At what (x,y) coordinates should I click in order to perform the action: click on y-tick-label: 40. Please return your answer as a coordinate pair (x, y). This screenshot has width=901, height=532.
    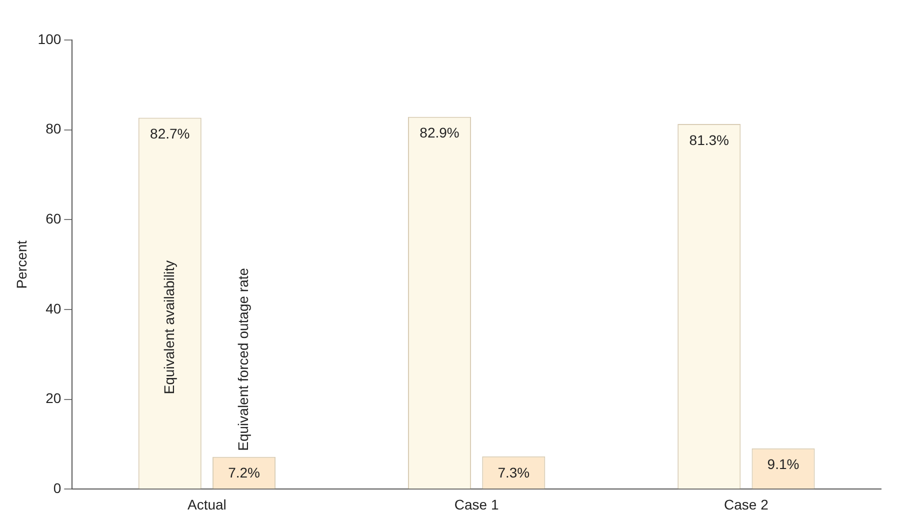
    Looking at the image, I should click on (54, 308).